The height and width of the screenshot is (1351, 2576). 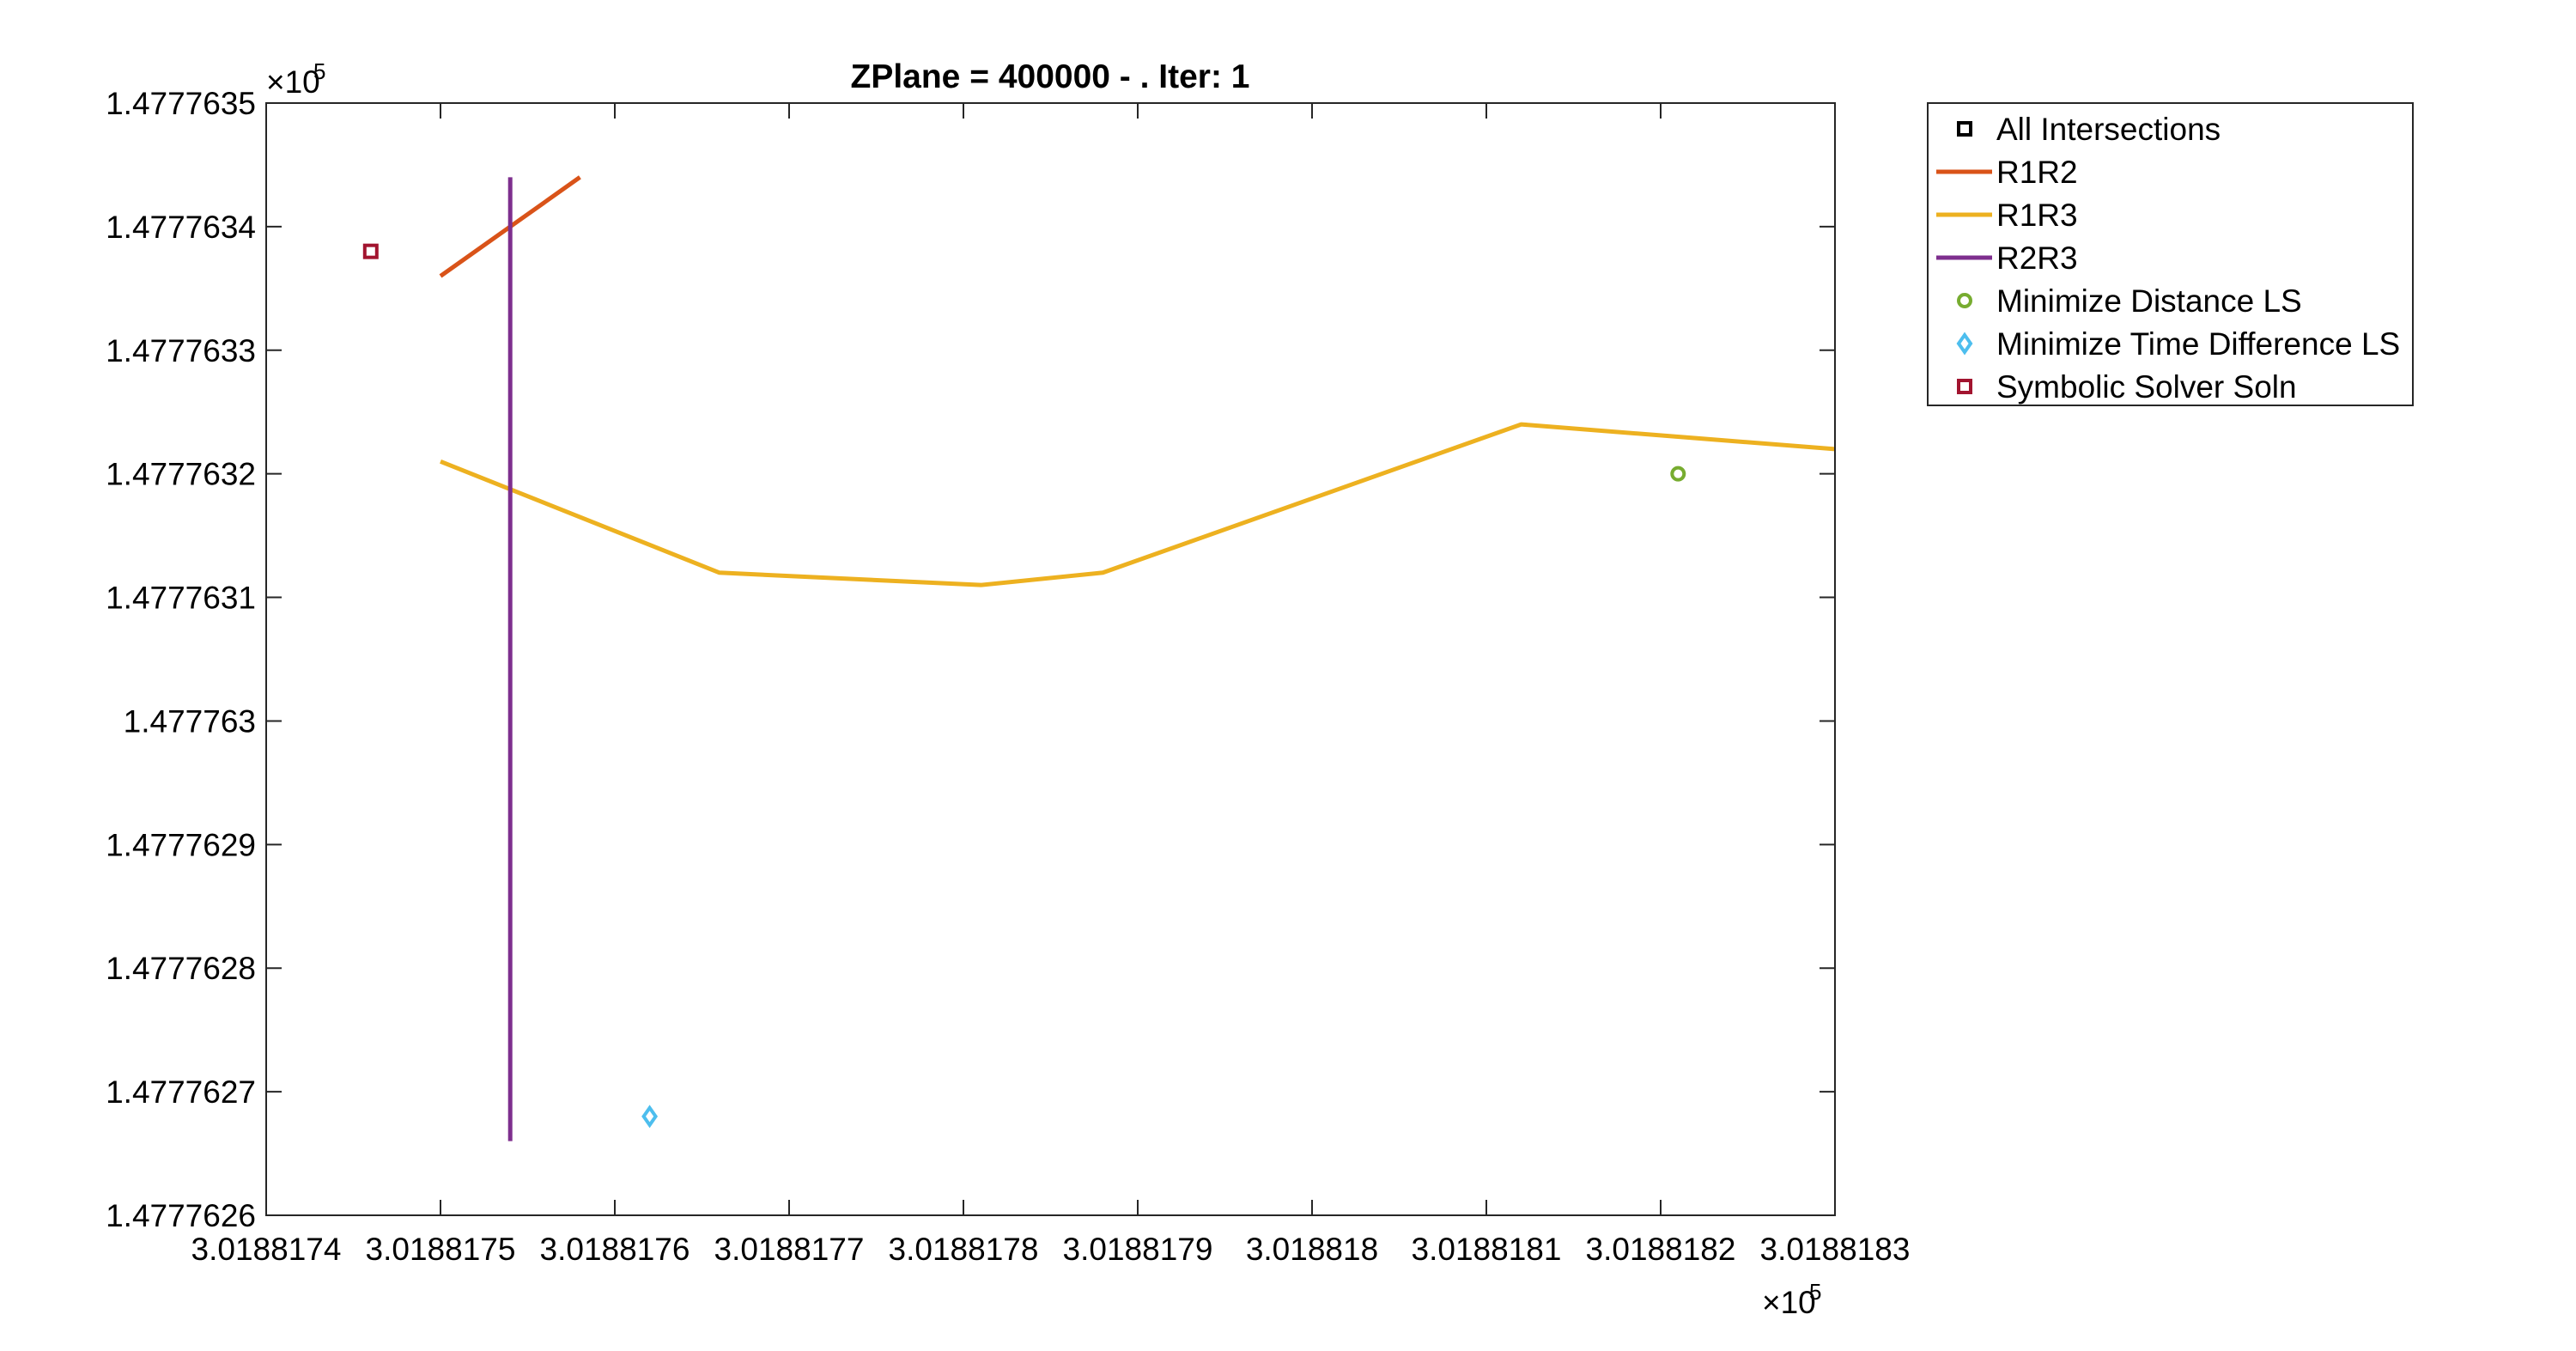 I want to click on x-tick-label: 3.0188177, so click(x=790, y=1249).